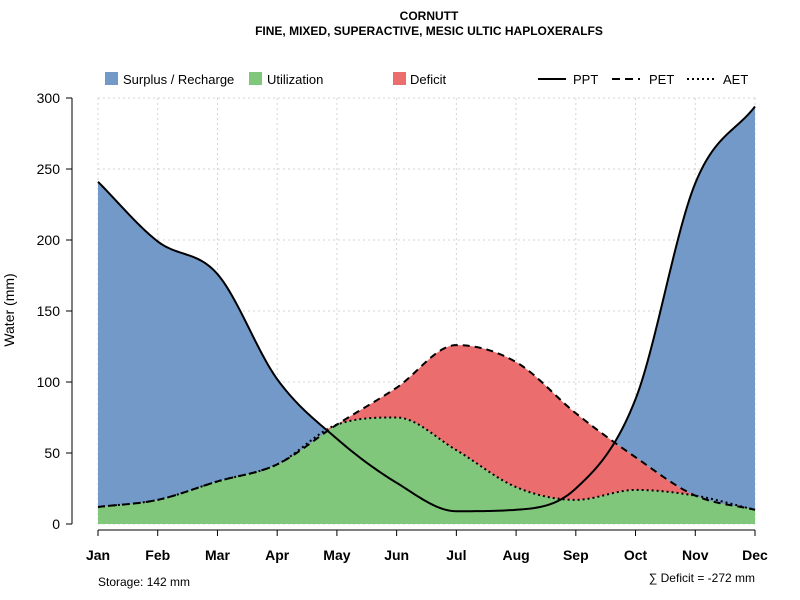 The height and width of the screenshot is (600, 800). What do you see at coordinates (695, 555) in the screenshot?
I see `x-tick-label-nov: Nov` at bounding box center [695, 555].